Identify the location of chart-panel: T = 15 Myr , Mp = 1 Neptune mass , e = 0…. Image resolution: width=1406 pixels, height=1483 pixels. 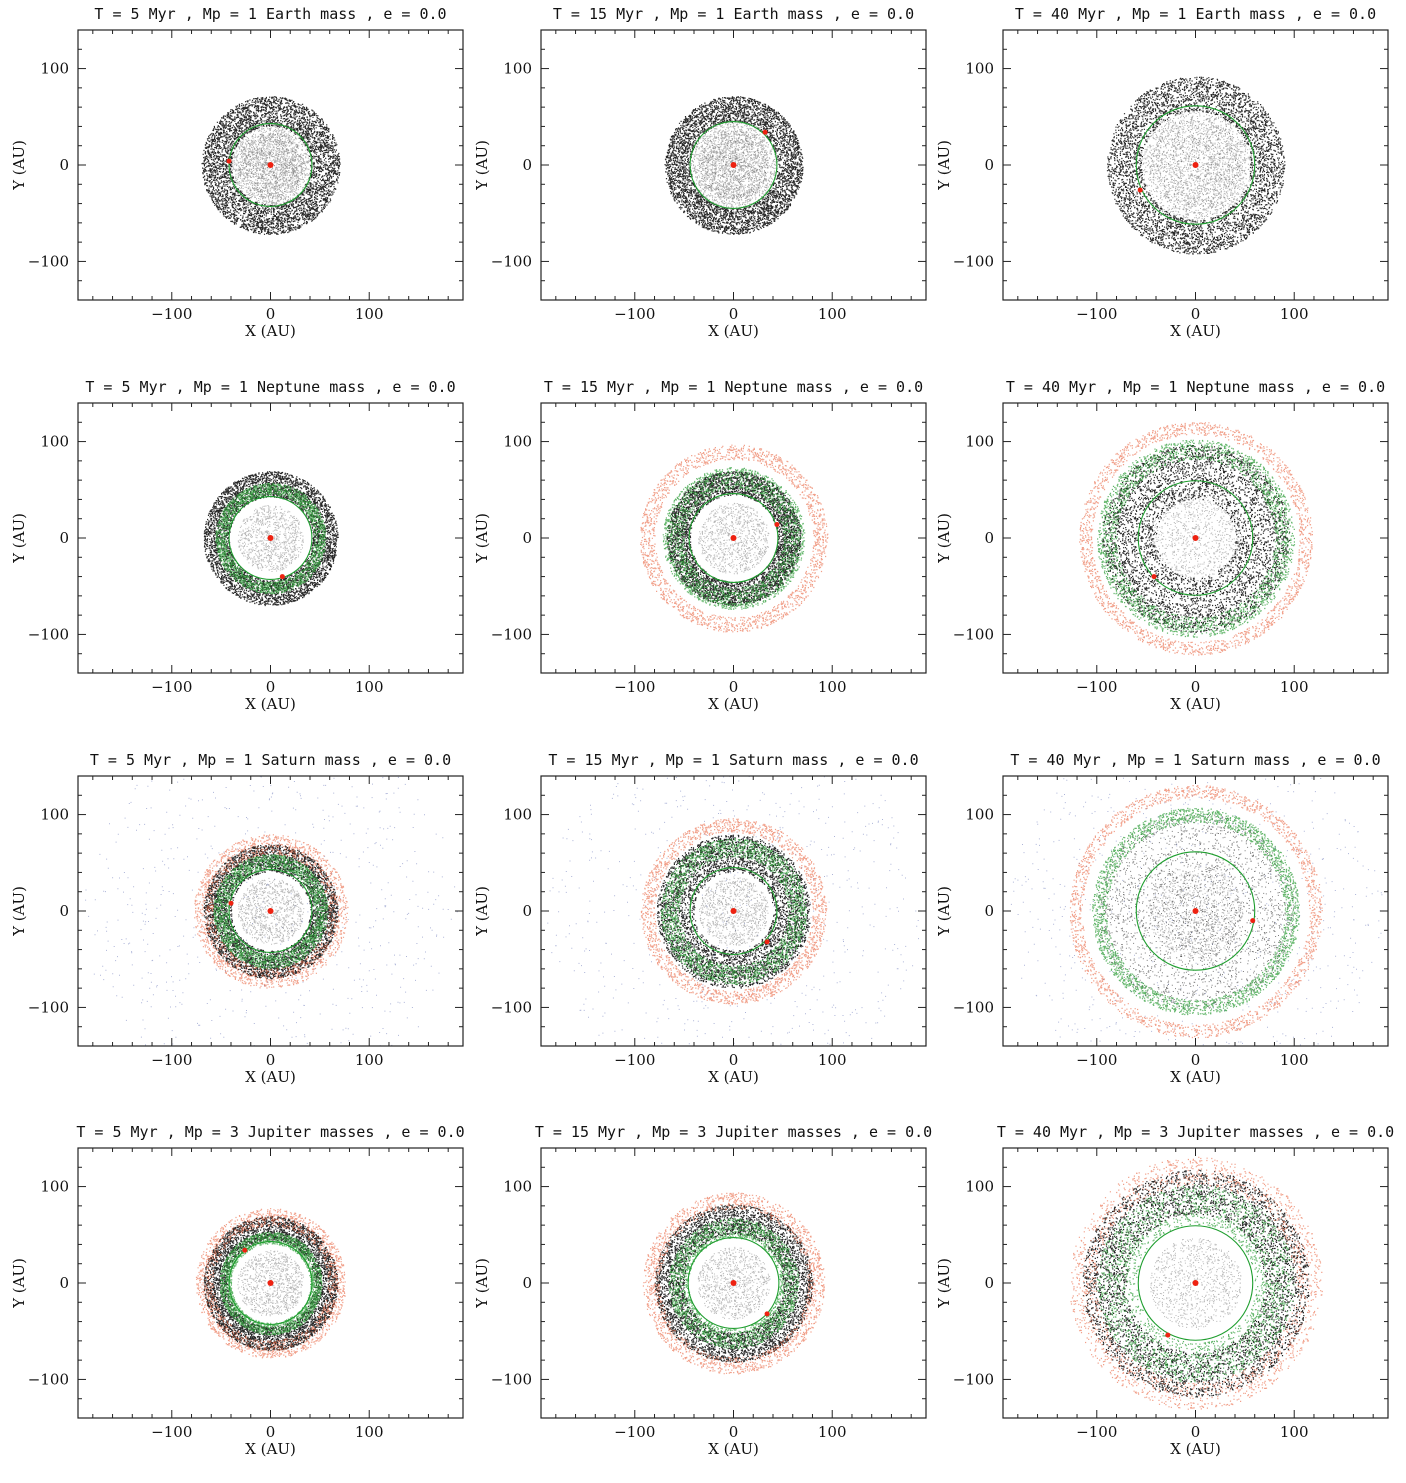
(697, 555).